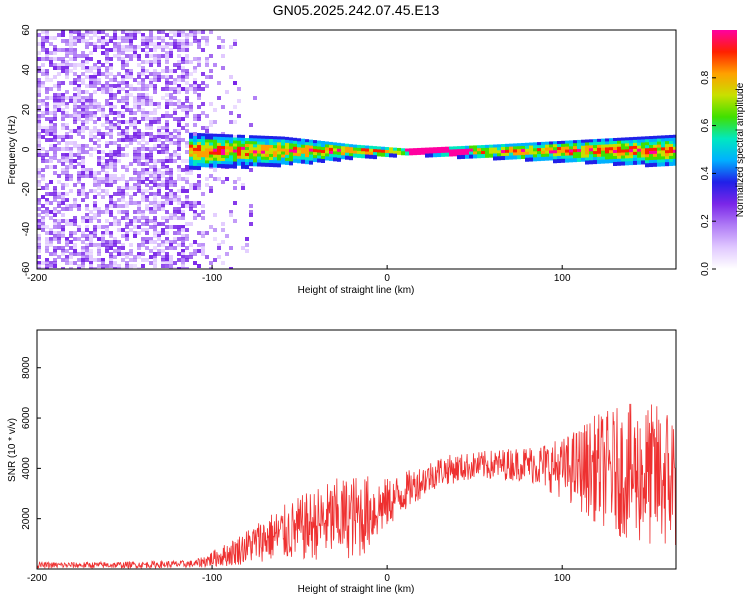 Image resolution: width=750 pixels, height=600 pixels. I want to click on colorbar-ticks: 0.00.20.40.60.8, so click(708, 173).